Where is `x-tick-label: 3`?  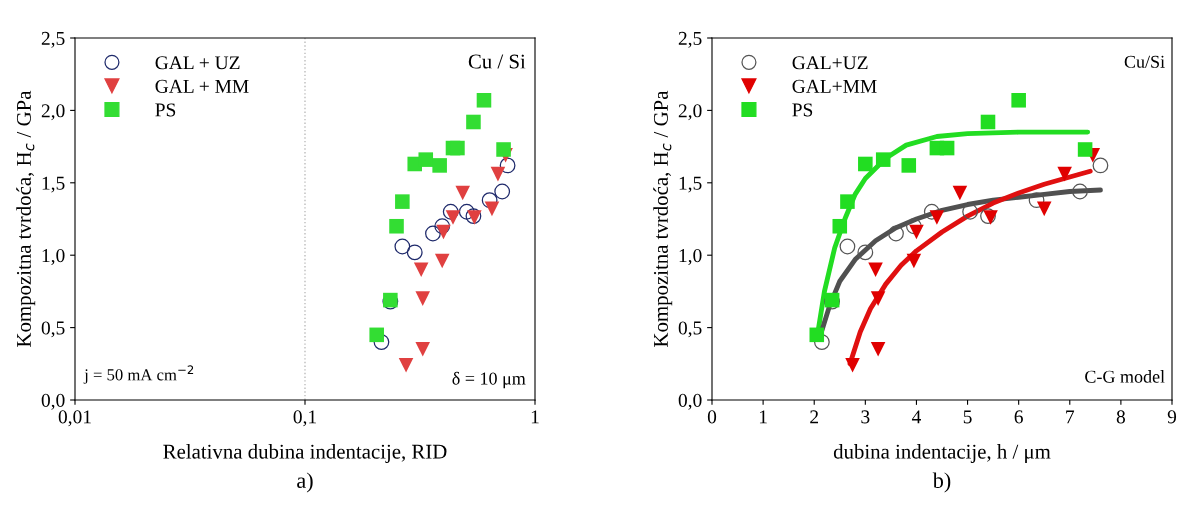 x-tick-label: 3 is located at coordinates (865, 417).